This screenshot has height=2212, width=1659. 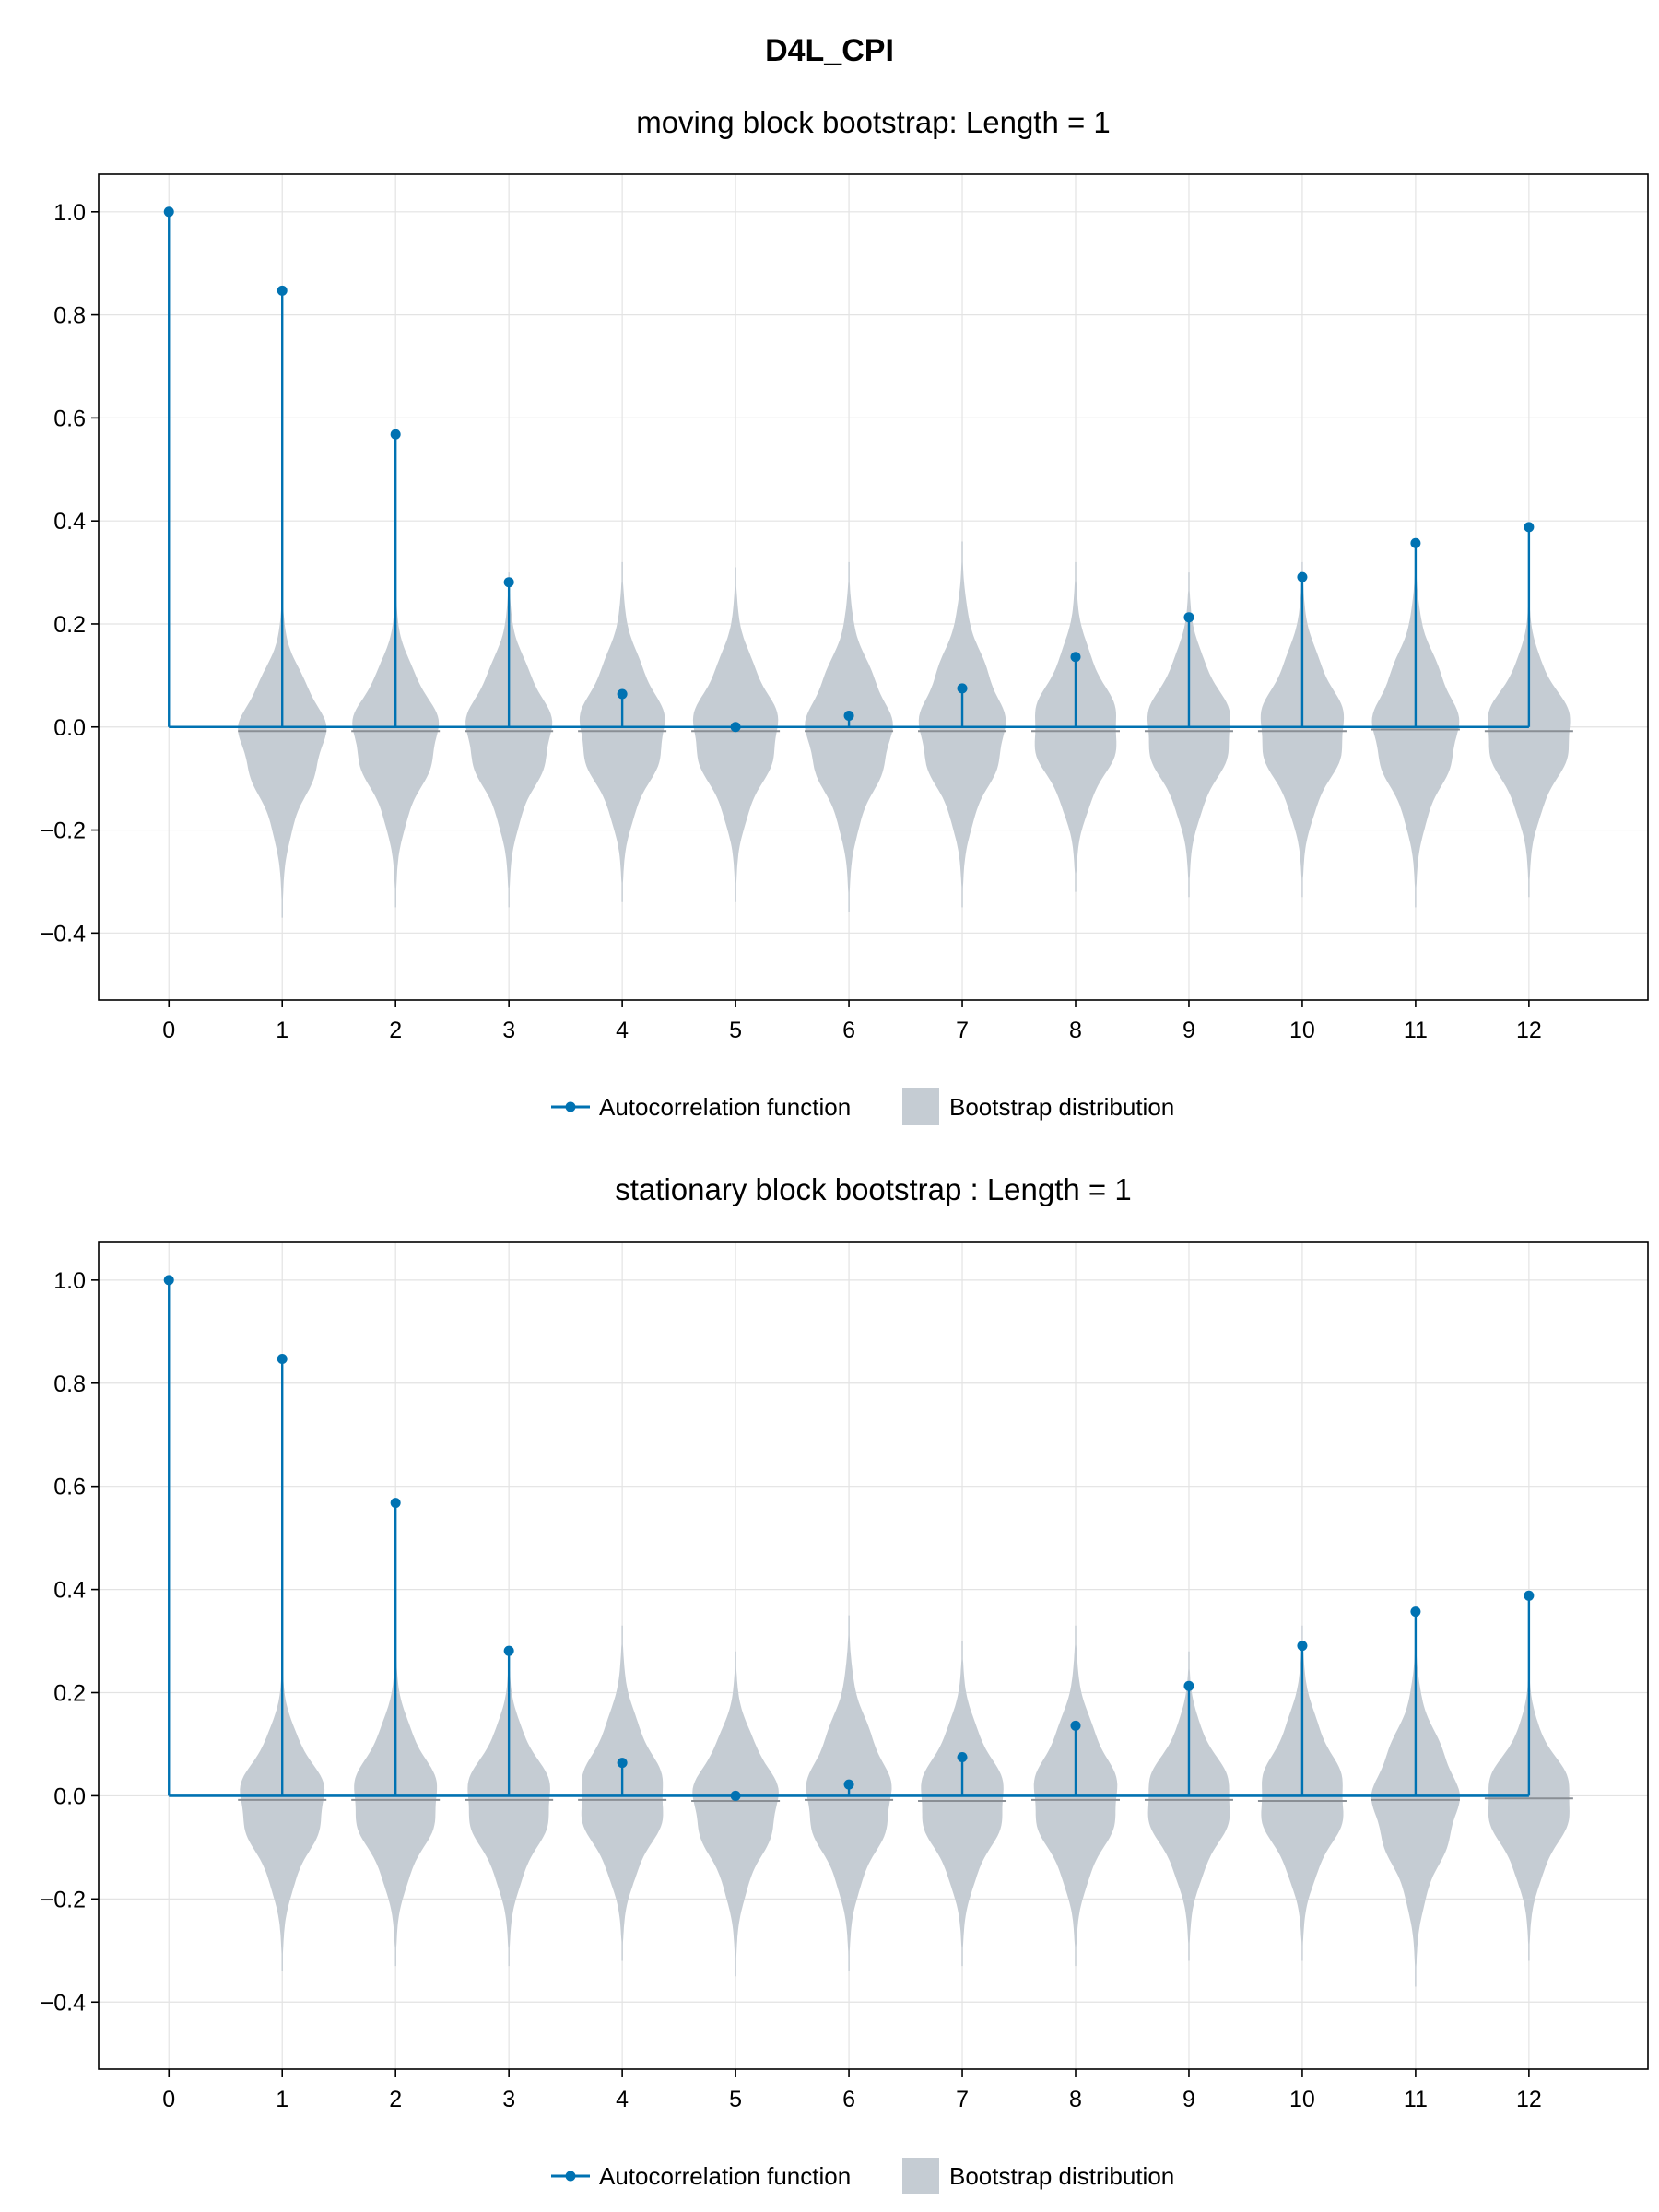 What do you see at coordinates (873, 1189) in the screenshot?
I see `panel-title: stationary block bootstrap : Length = 1` at bounding box center [873, 1189].